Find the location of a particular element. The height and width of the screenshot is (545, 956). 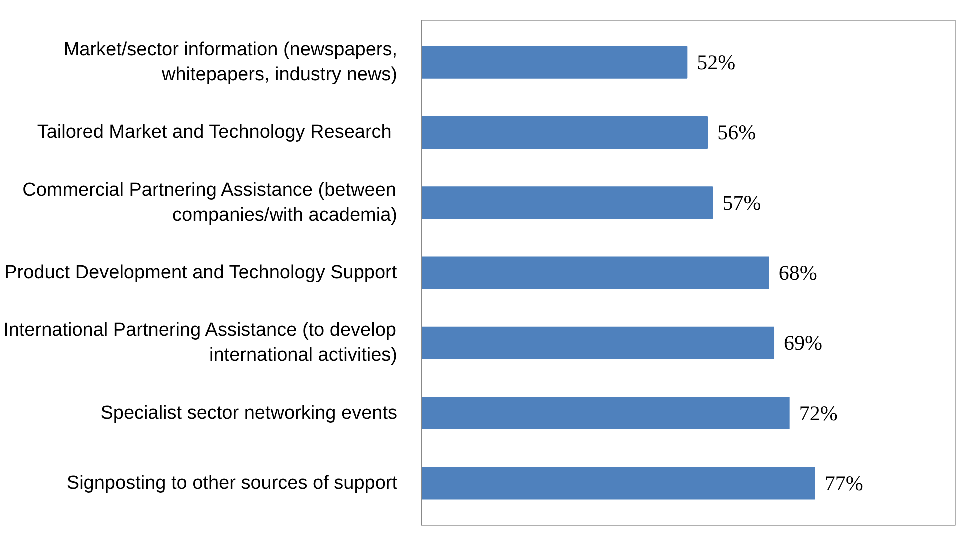

data-label: 69% is located at coordinates (803, 343).